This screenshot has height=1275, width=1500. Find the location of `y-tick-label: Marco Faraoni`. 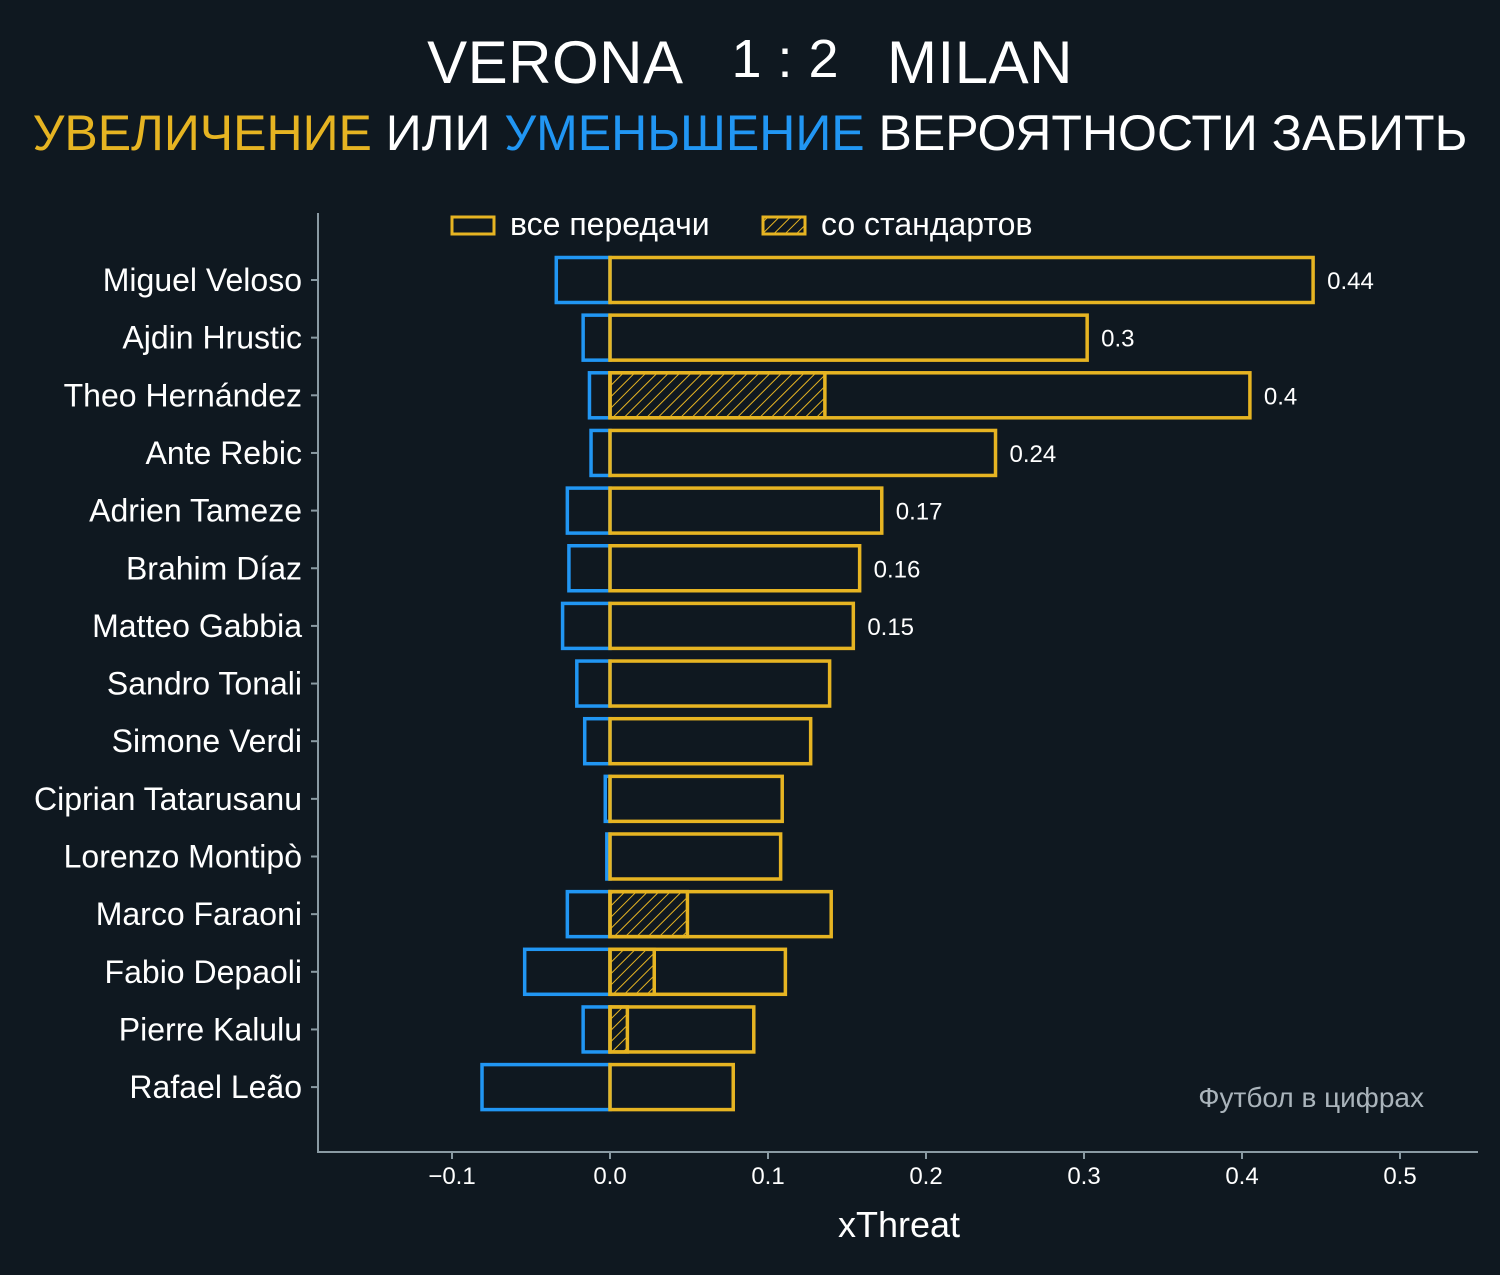

y-tick-label: Marco Faraoni is located at coordinates (199, 914).